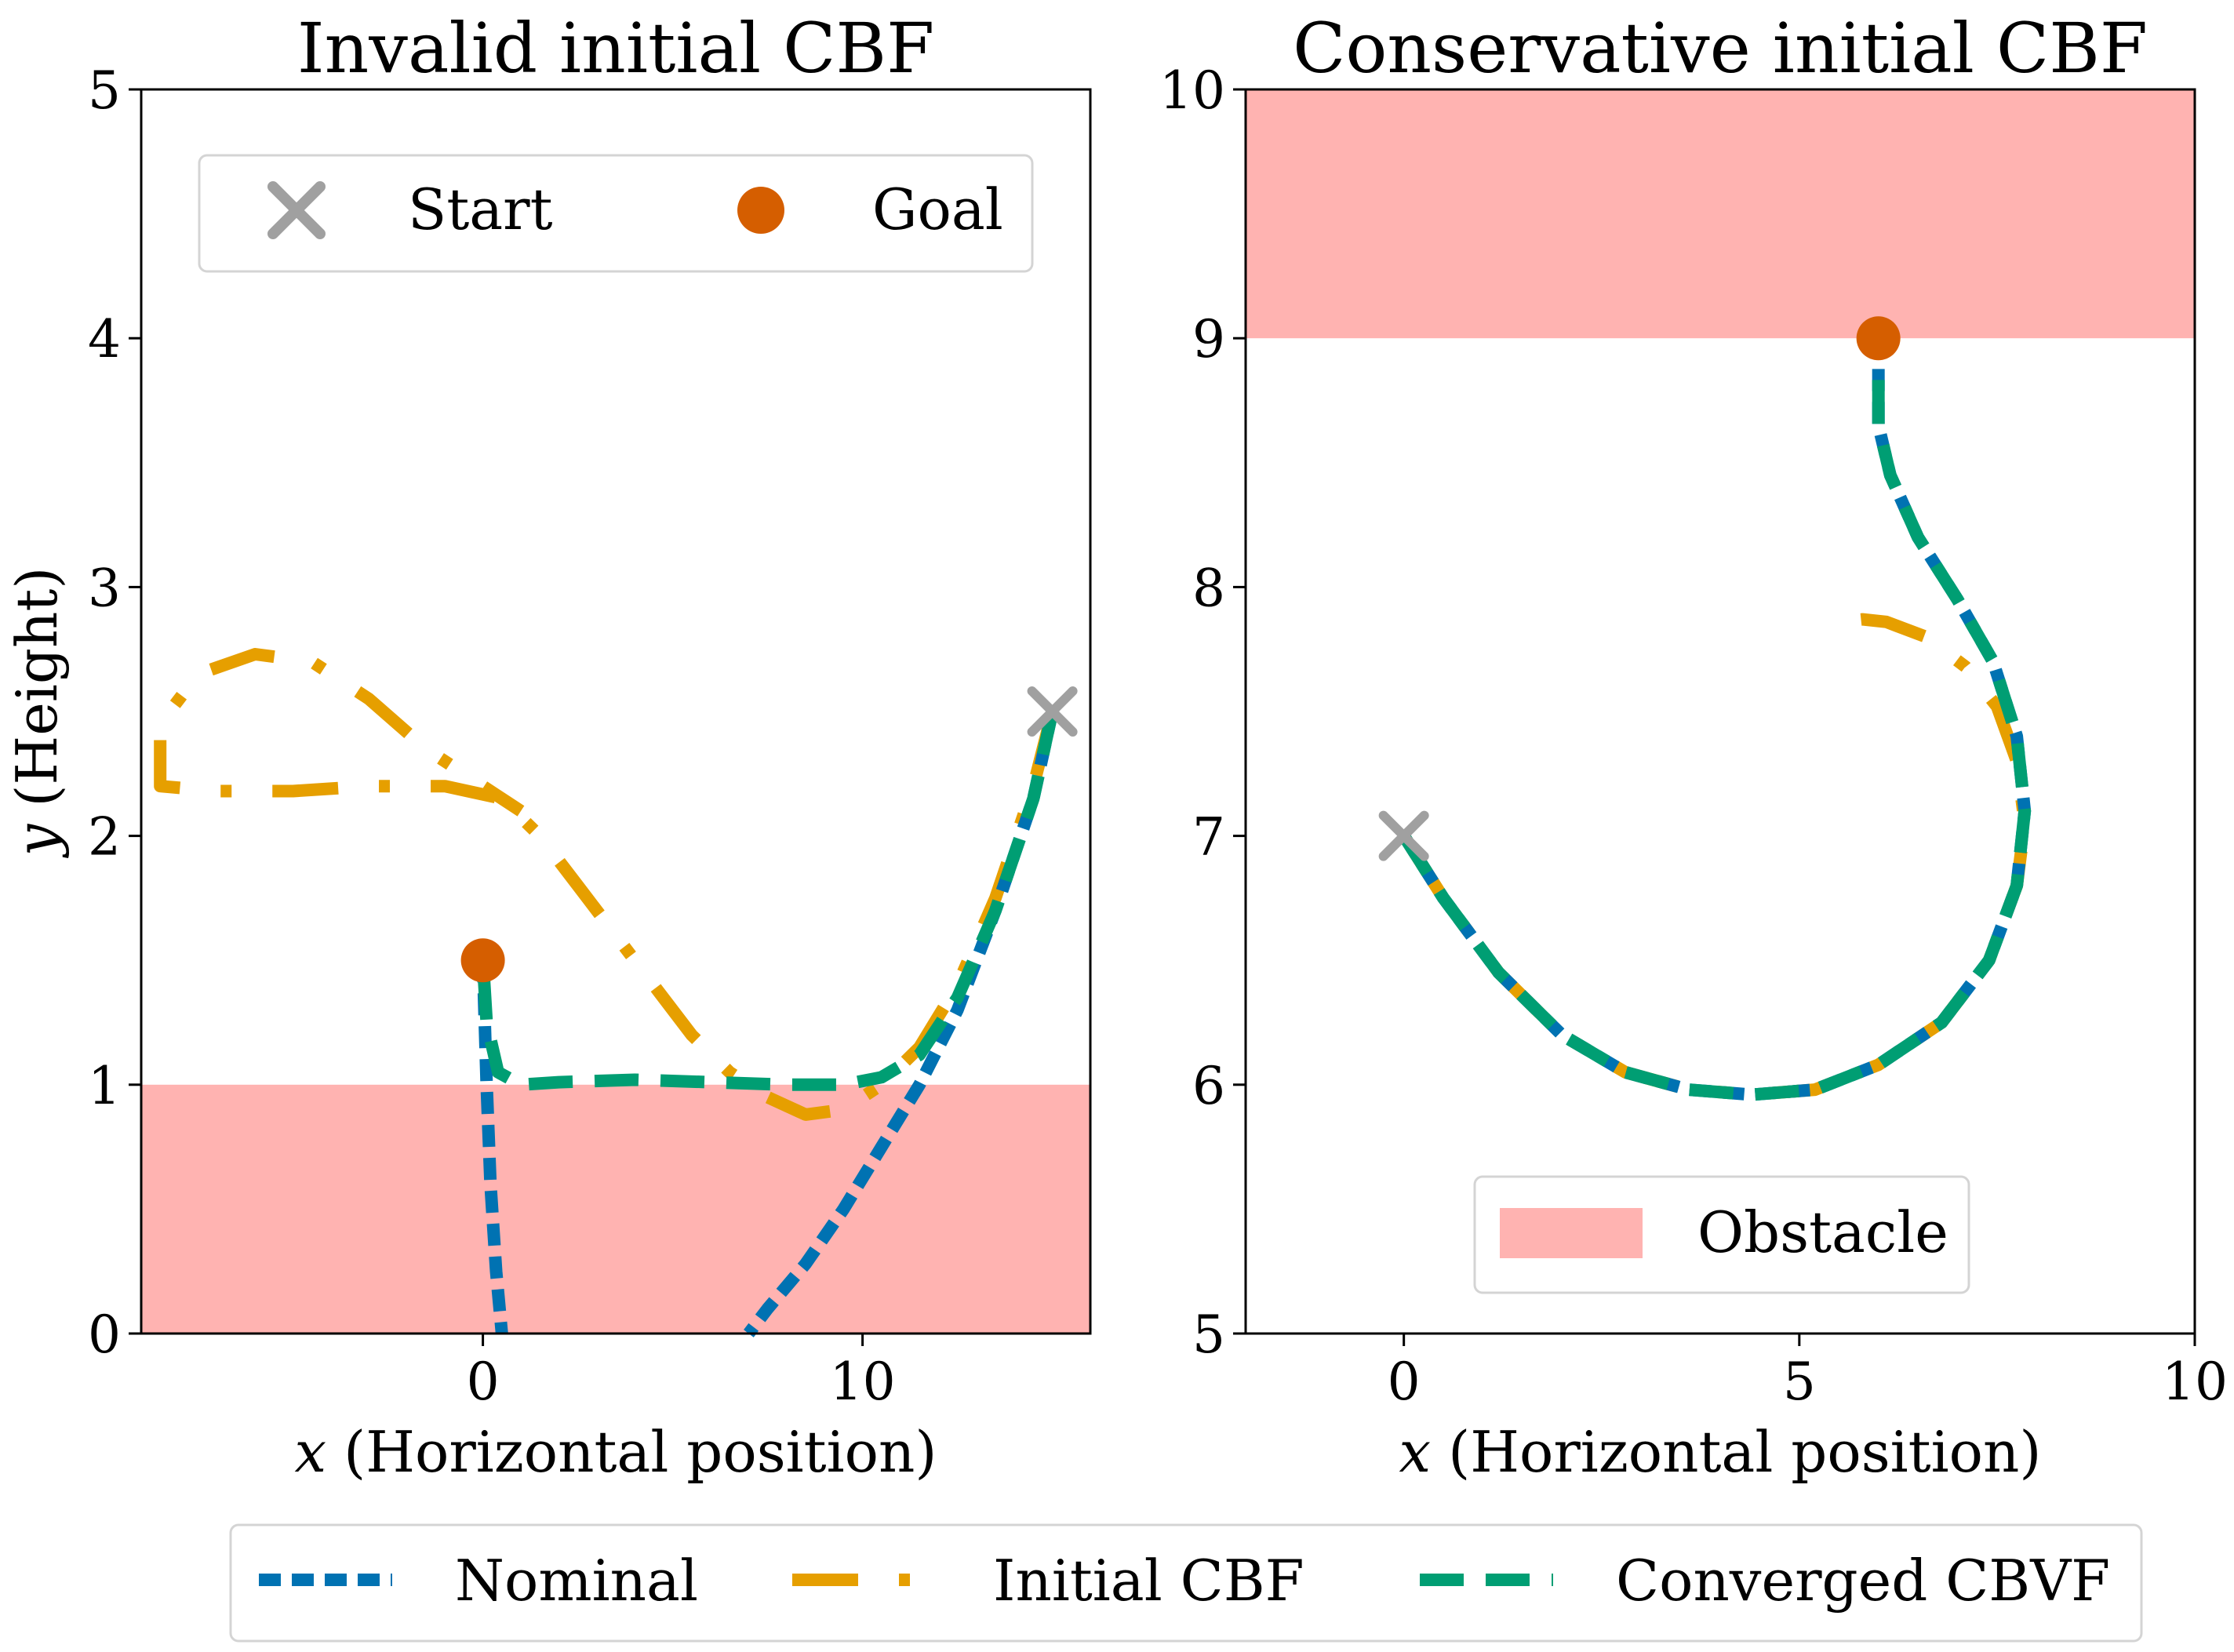 The width and height of the screenshot is (2234, 1652). I want to click on right-y-tick-label: 9, so click(1209, 339).